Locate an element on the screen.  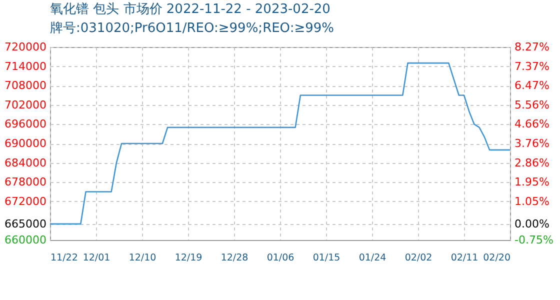
y2-tick-label: 8.27% is located at coordinates (532, 47).